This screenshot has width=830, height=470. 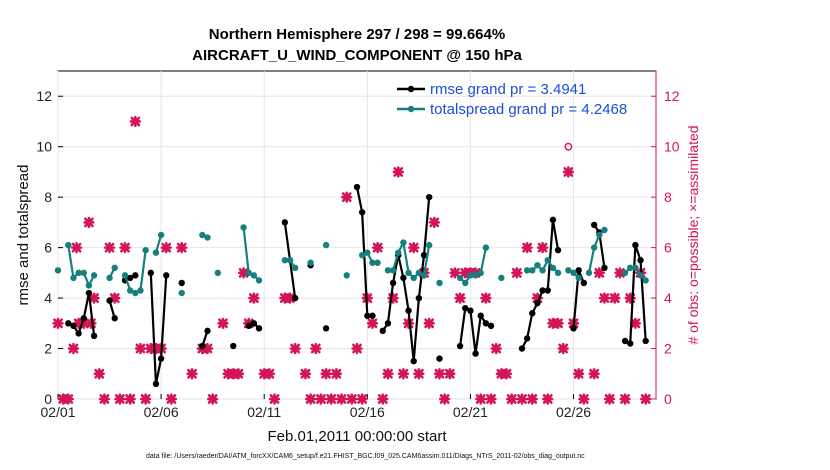 What do you see at coordinates (528, 109) in the screenshot?
I see `legend-entry-totalspread: totalspread grand pr = 4.2468` at bounding box center [528, 109].